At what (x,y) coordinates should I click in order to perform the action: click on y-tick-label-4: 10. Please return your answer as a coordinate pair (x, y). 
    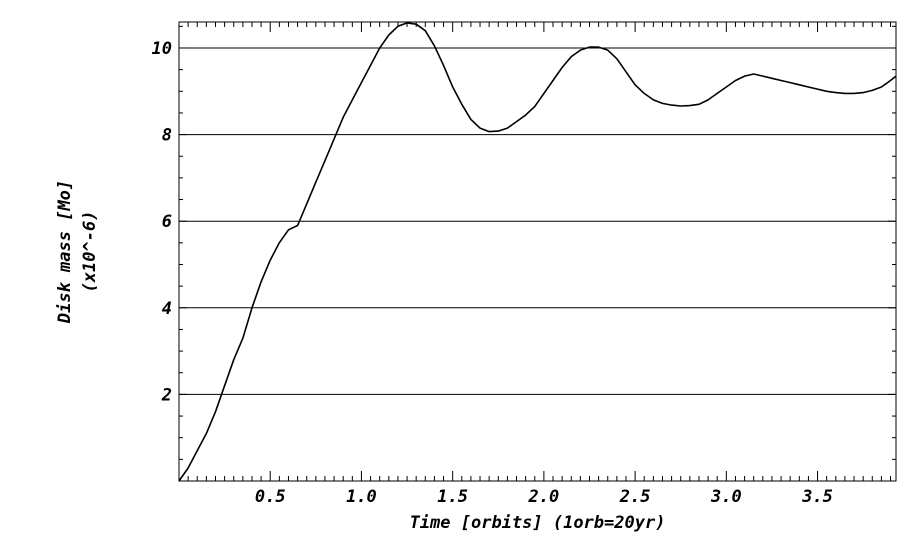
    Looking at the image, I should click on (162, 49).